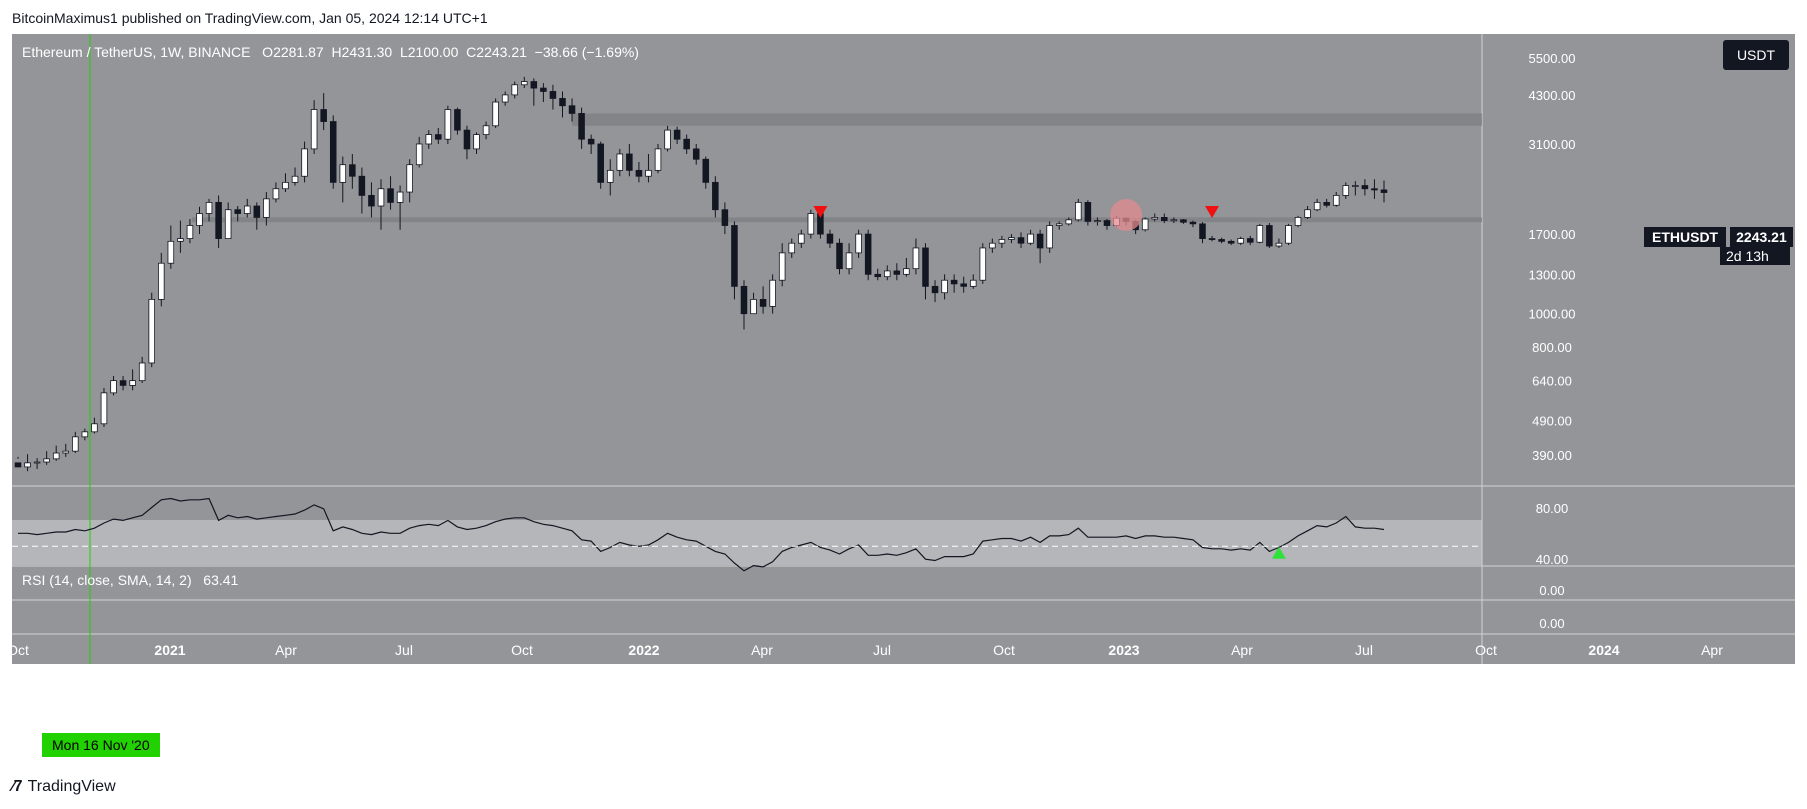 This screenshot has width=1807, height=809. I want to click on rsi-legend: RSI (14, close, SMA, 14, 2) 63.41, so click(130, 580).